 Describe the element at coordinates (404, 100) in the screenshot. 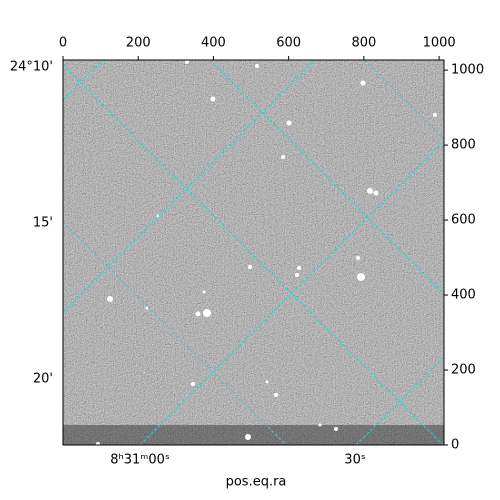

I see `dec-grid-line` at that location.